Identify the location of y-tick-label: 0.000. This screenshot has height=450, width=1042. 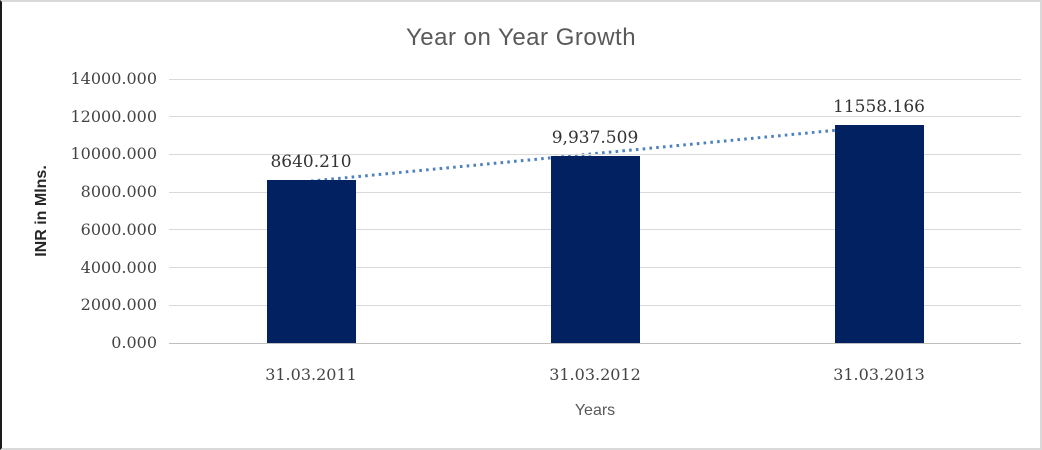
(134, 342).